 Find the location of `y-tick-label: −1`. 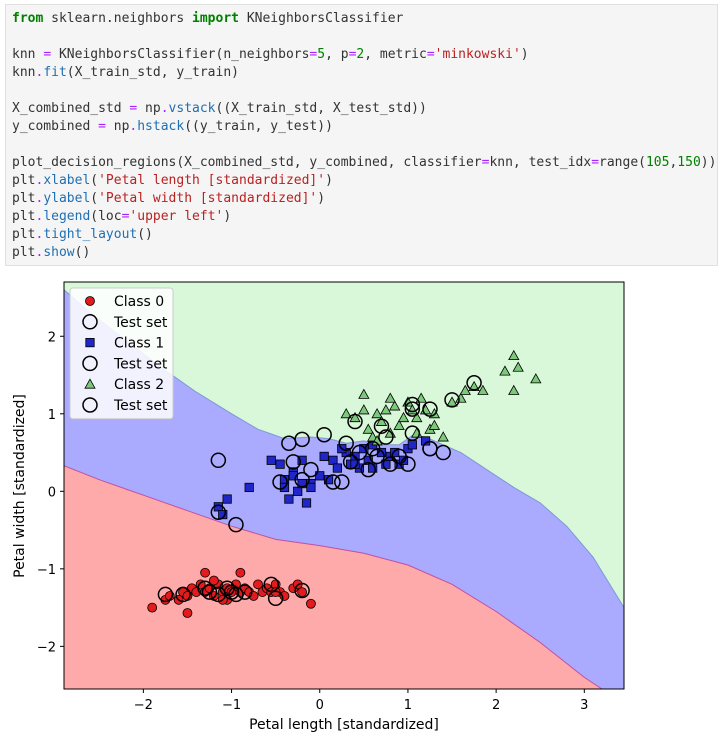

y-tick-label: −1 is located at coordinates (46, 570).